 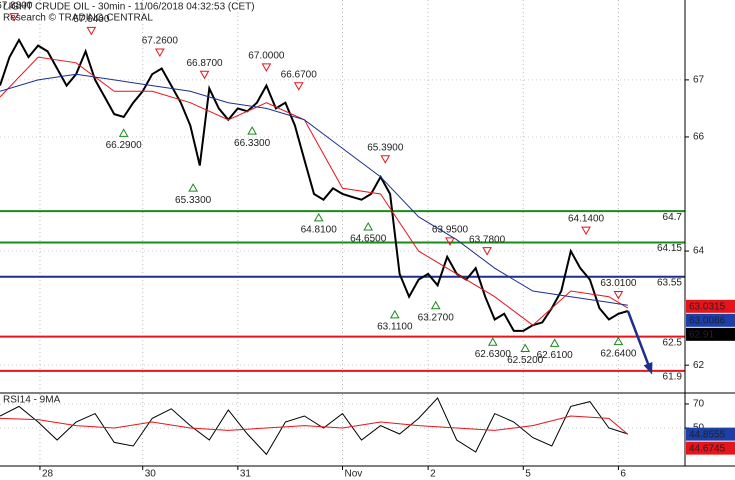 What do you see at coordinates (618, 353) in the screenshot?
I see `low-label: 62.6400` at bounding box center [618, 353].